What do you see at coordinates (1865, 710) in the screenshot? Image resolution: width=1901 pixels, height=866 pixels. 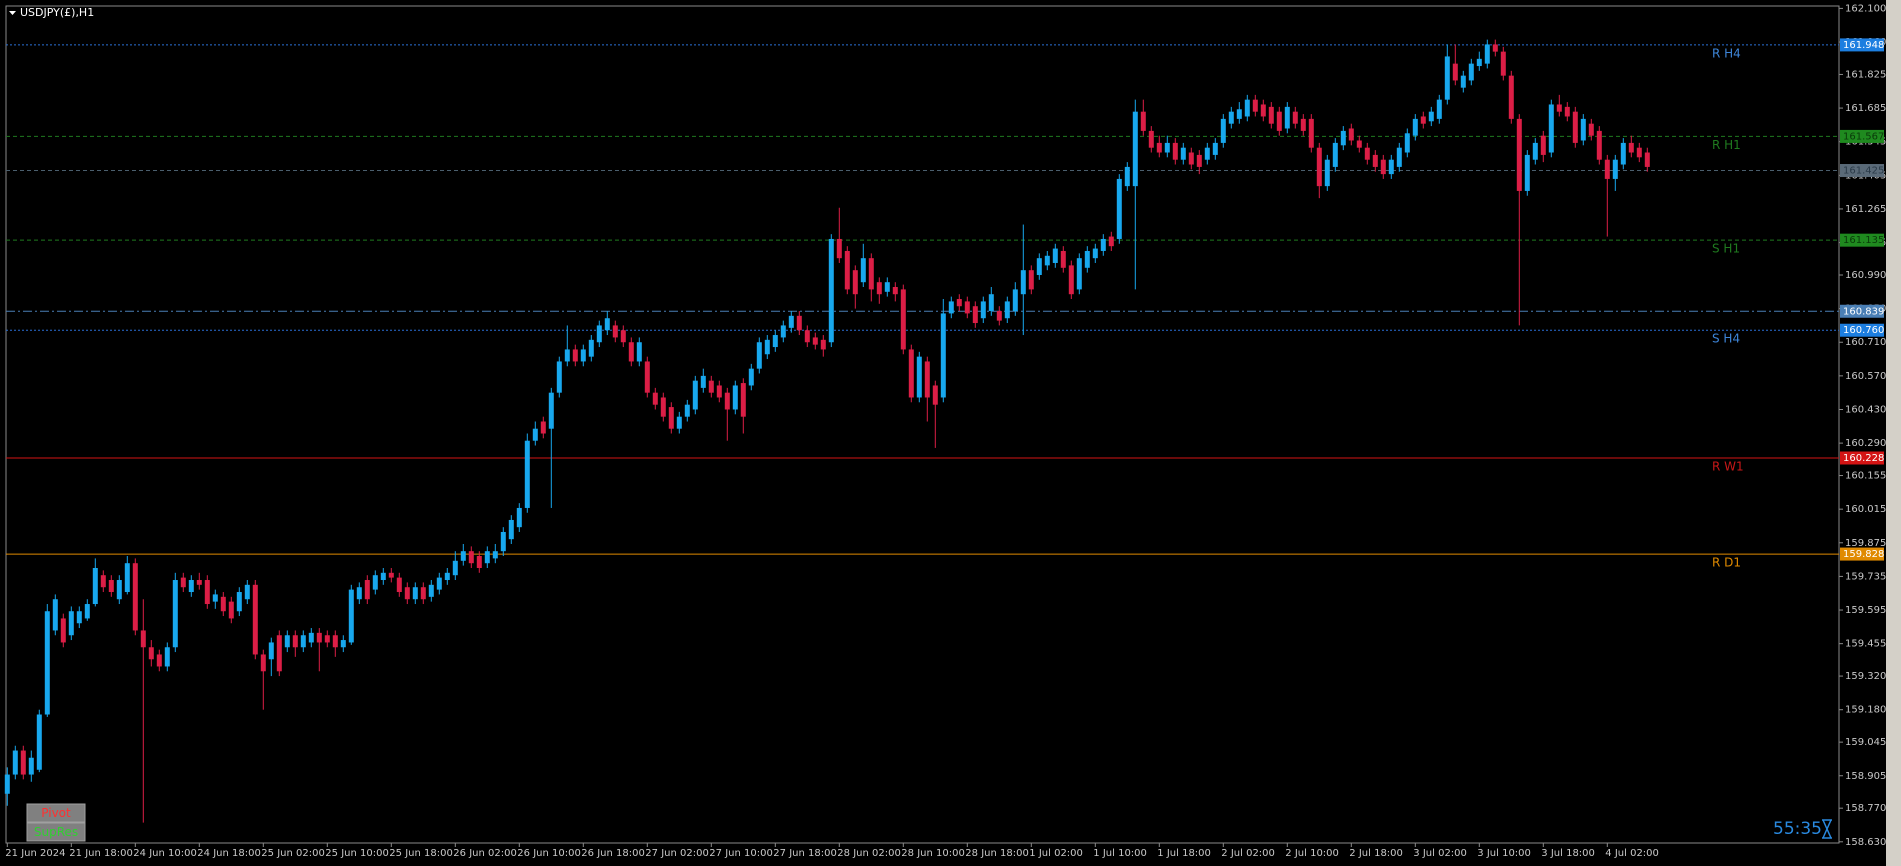 I see `y-tick-label: 159.180` at bounding box center [1865, 710].